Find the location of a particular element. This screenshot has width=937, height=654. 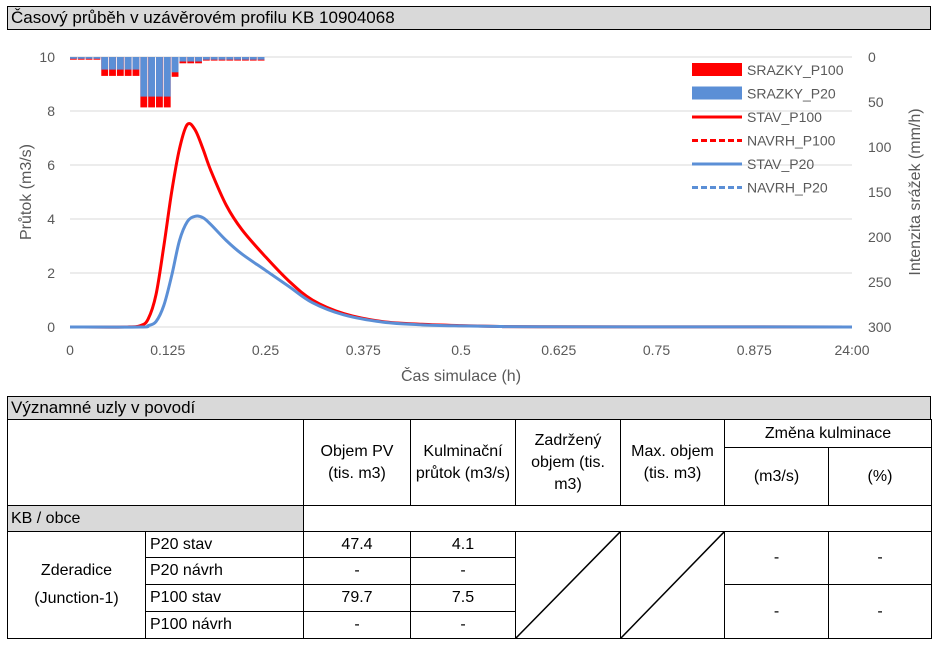

header-volume: Objem PV (tis. m3) is located at coordinates (357, 462).